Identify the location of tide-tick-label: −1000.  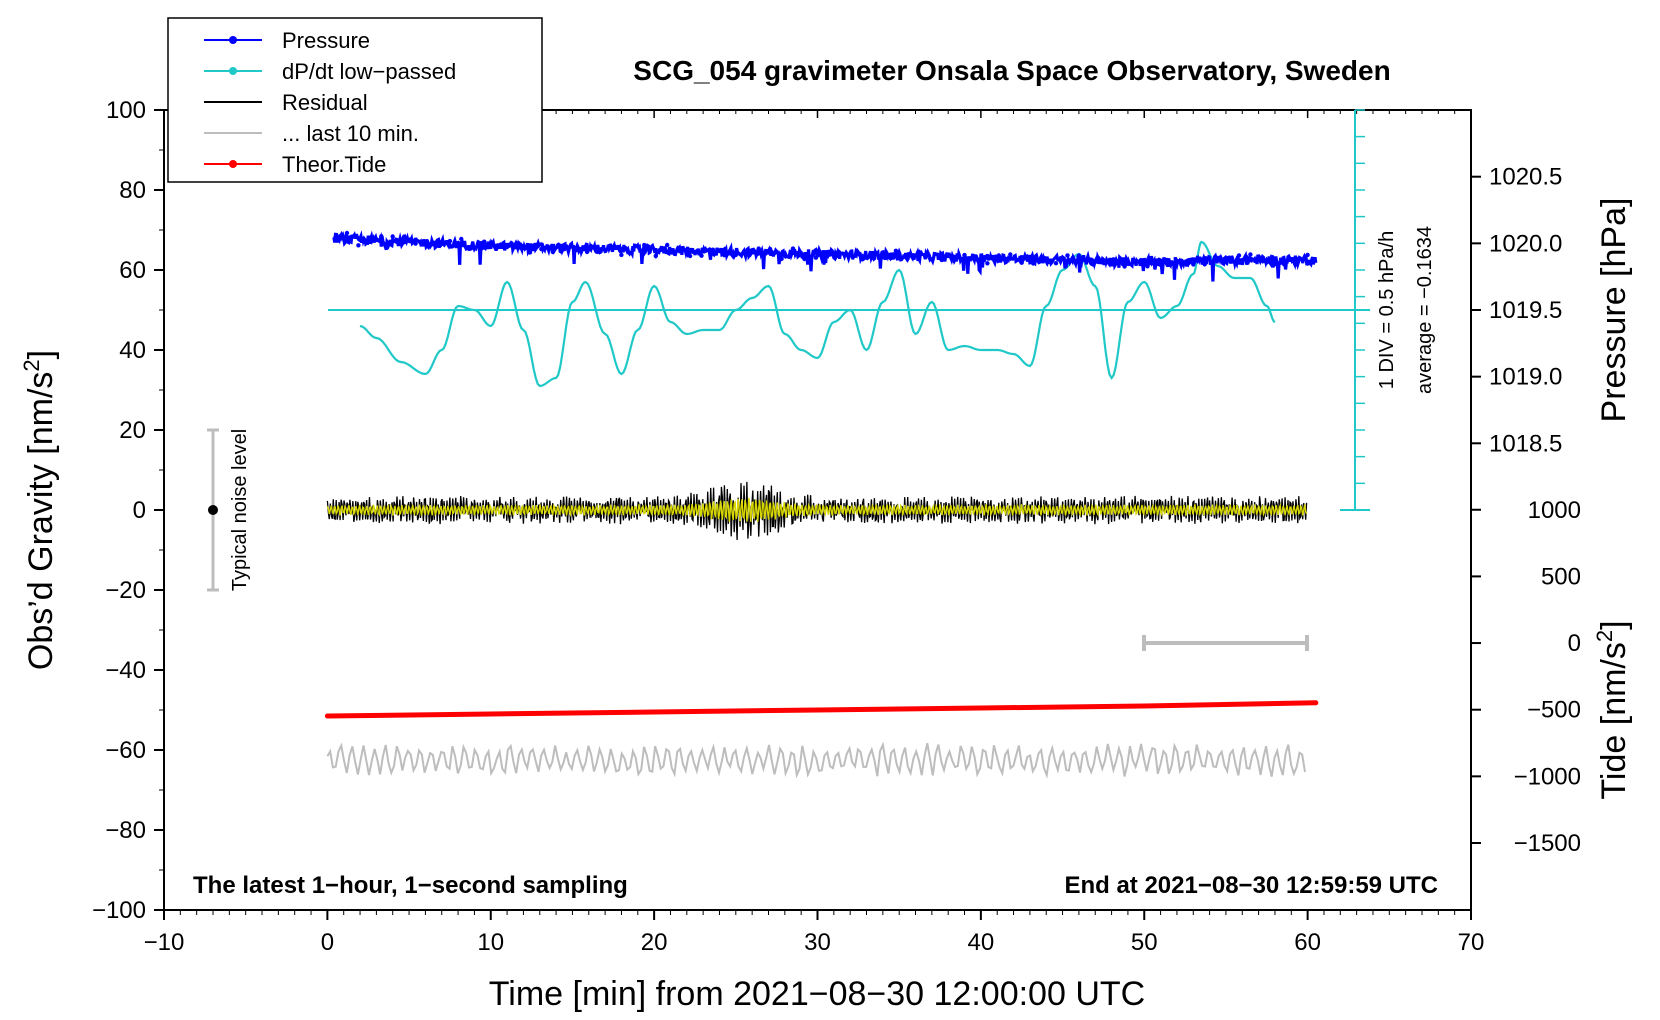
(1547, 776).